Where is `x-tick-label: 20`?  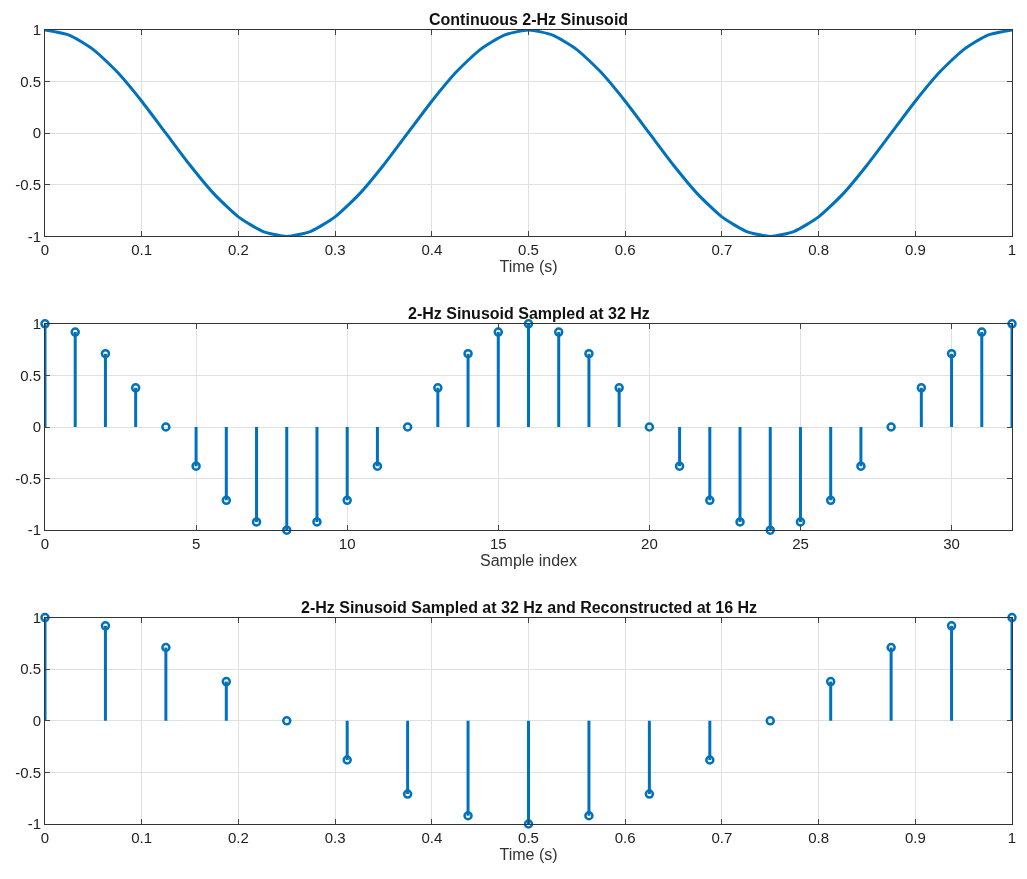 x-tick-label: 20 is located at coordinates (649, 544).